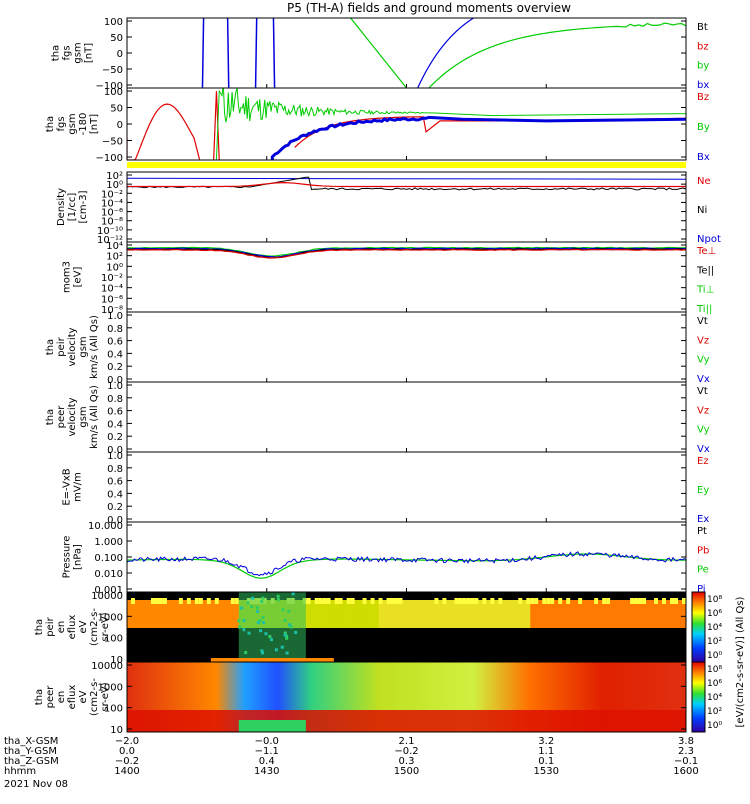  Describe the element at coordinates (703, 379) in the screenshot. I see `legend-entry: Vx` at that location.